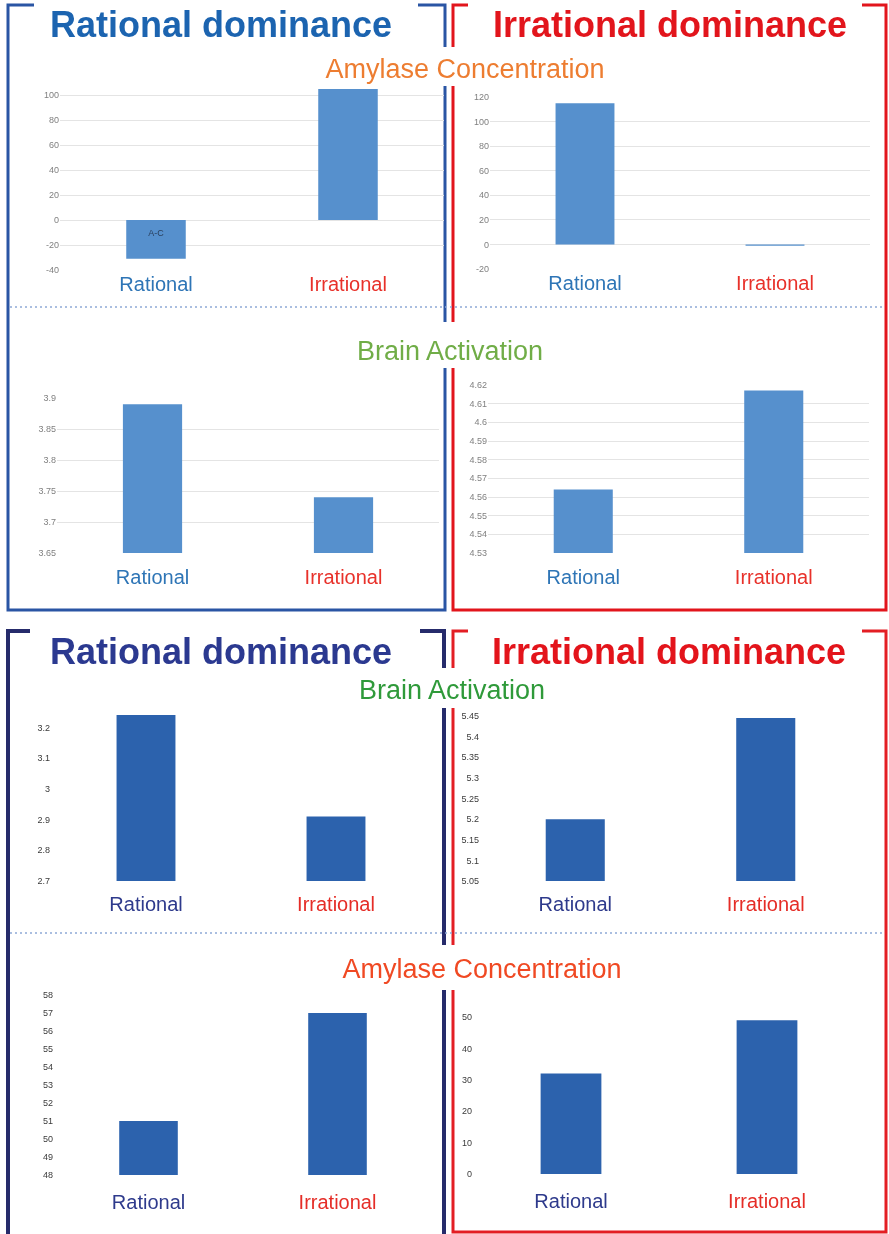  What do you see at coordinates (49, 398) in the screenshot?
I see `y-tick-label: 3.9` at bounding box center [49, 398].